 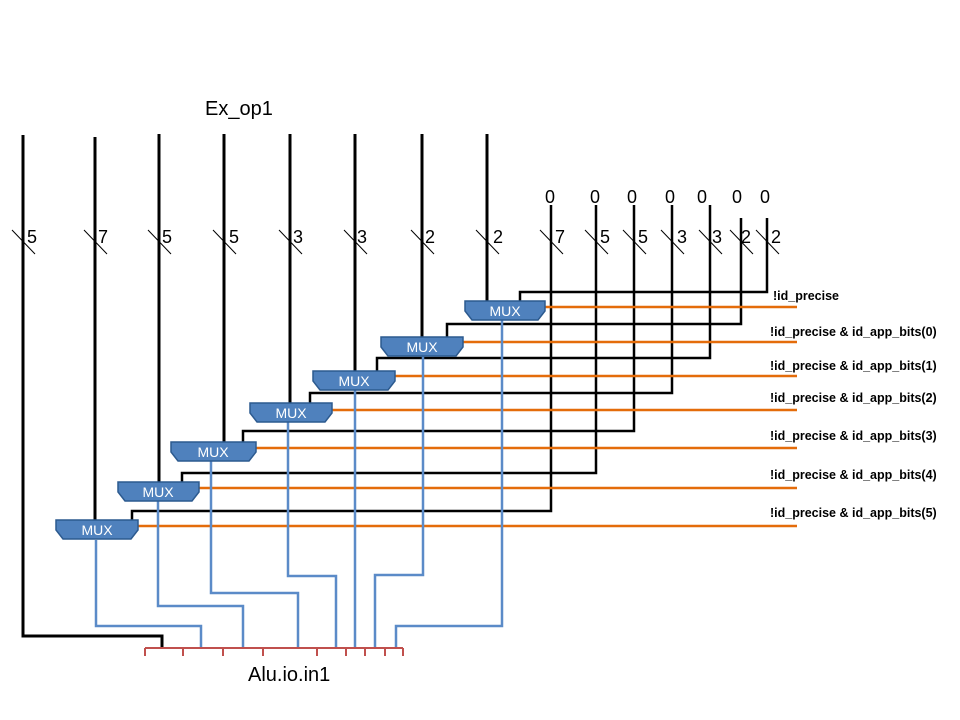 I want to click on zero-labels: 0 0 0 0 0 0 0, so click(x=657, y=197).